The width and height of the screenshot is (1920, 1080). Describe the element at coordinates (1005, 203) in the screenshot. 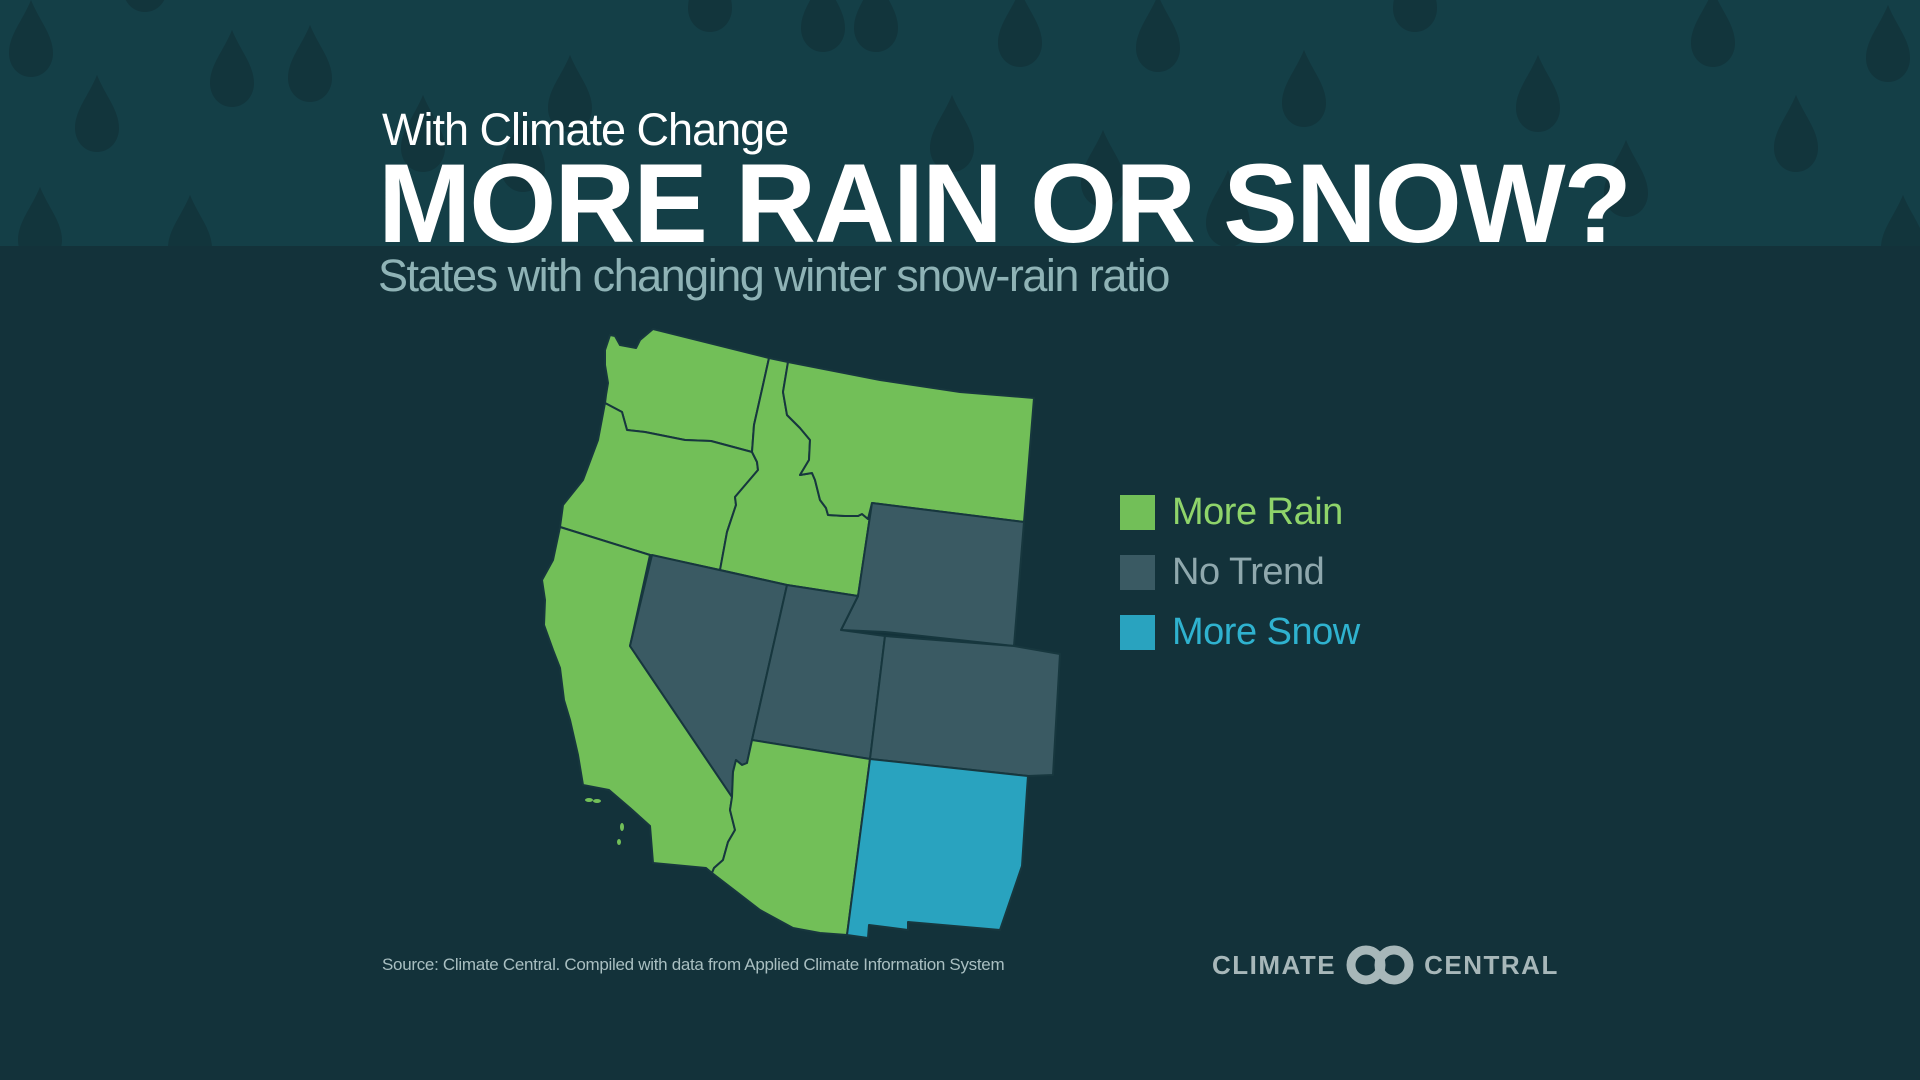

I see `page-title: MORE RAIN OR SNOW?` at that location.